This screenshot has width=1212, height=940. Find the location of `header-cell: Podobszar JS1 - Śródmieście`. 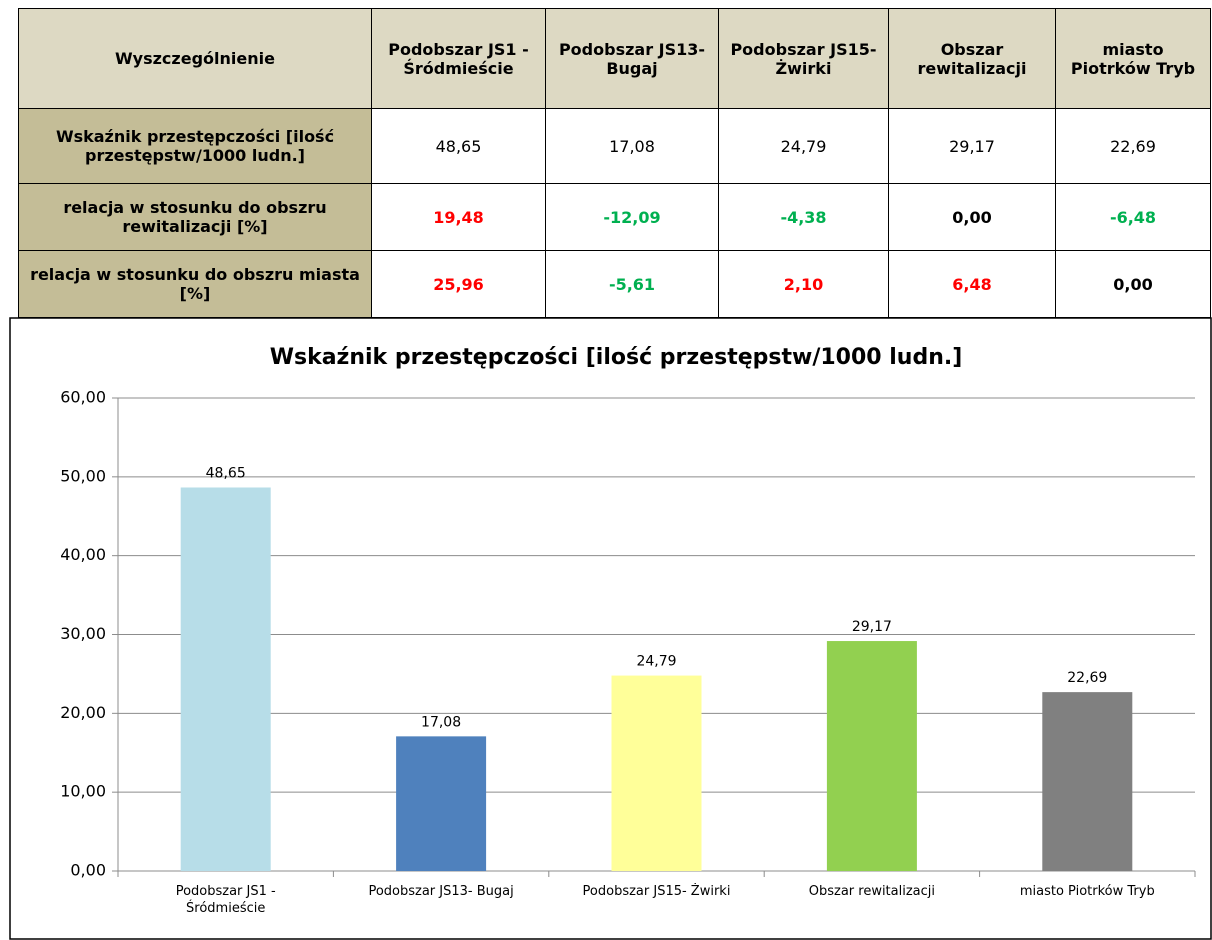

header-cell: Podobszar JS1 - Śródmieście is located at coordinates (458, 58).